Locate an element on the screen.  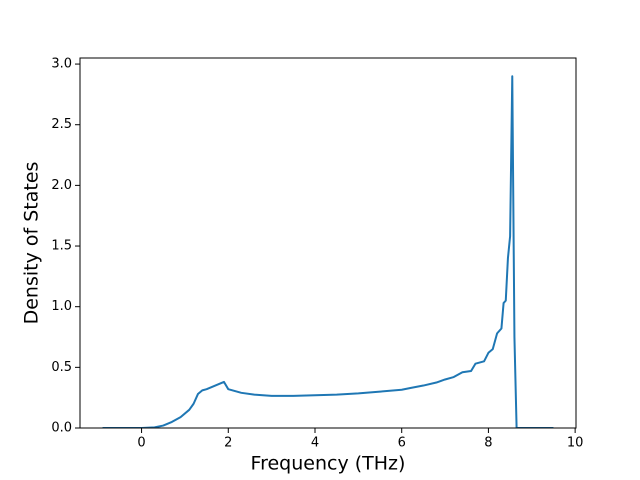
y-tick-label: 0.5 is located at coordinates (61, 367).